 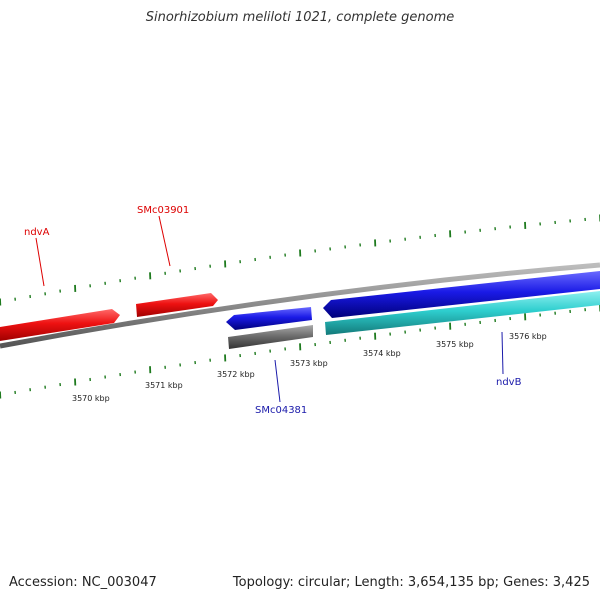 What do you see at coordinates (277, 381) in the screenshot?
I see `SMc04381-leader-line` at bounding box center [277, 381].